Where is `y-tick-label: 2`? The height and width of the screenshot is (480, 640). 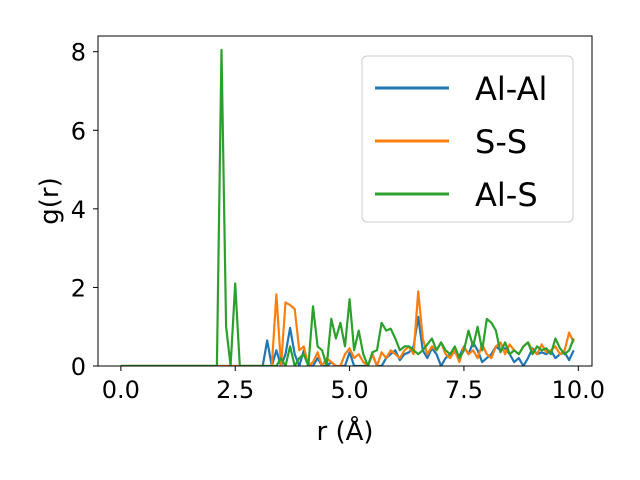 y-tick-label: 2 is located at coordinates (78, 288).